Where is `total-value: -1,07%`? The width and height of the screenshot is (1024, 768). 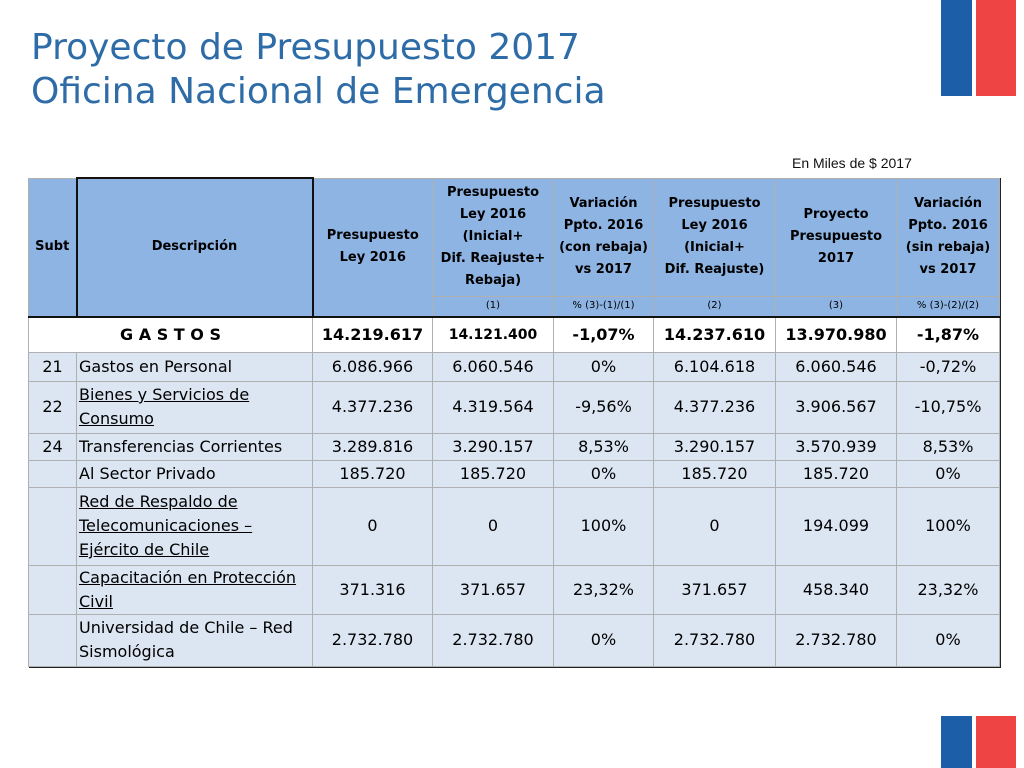 total-value: -1,07% is located at coordinates (603, 334).